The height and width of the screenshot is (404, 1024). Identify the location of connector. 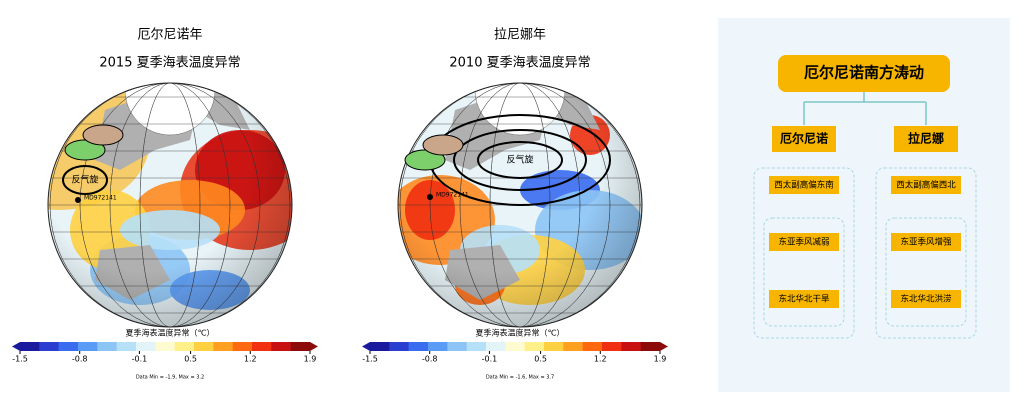
(865, 108).